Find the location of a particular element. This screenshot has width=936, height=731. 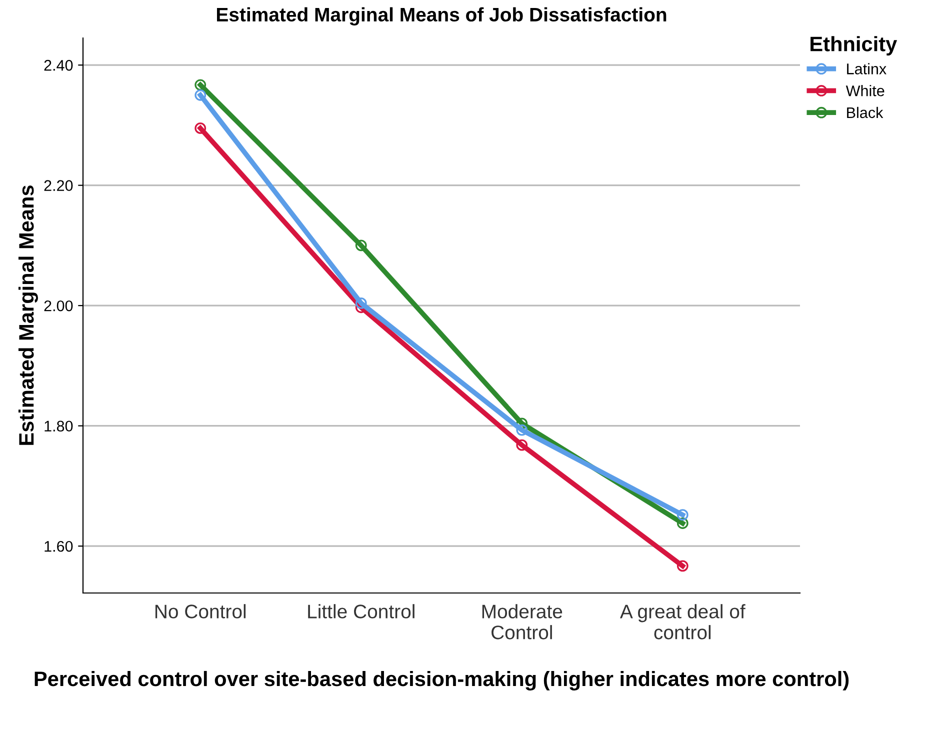

legend-label: White is located at coordinates (865, 90).